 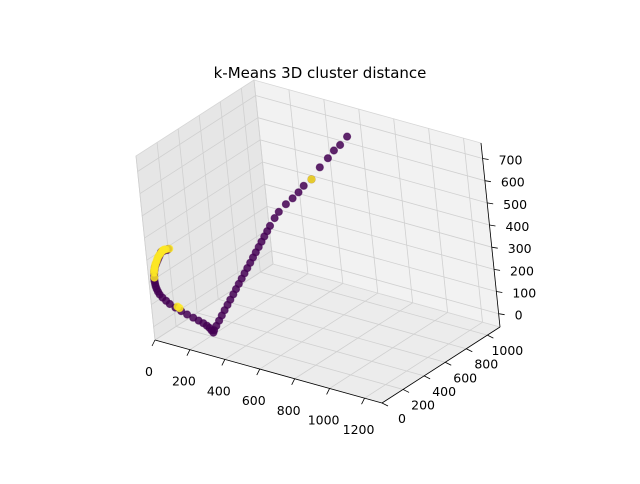 What do you see at coordinates (519, 315) in the screenshot?
I see `z-tick-label: 0` at bounding box center [519, 315].